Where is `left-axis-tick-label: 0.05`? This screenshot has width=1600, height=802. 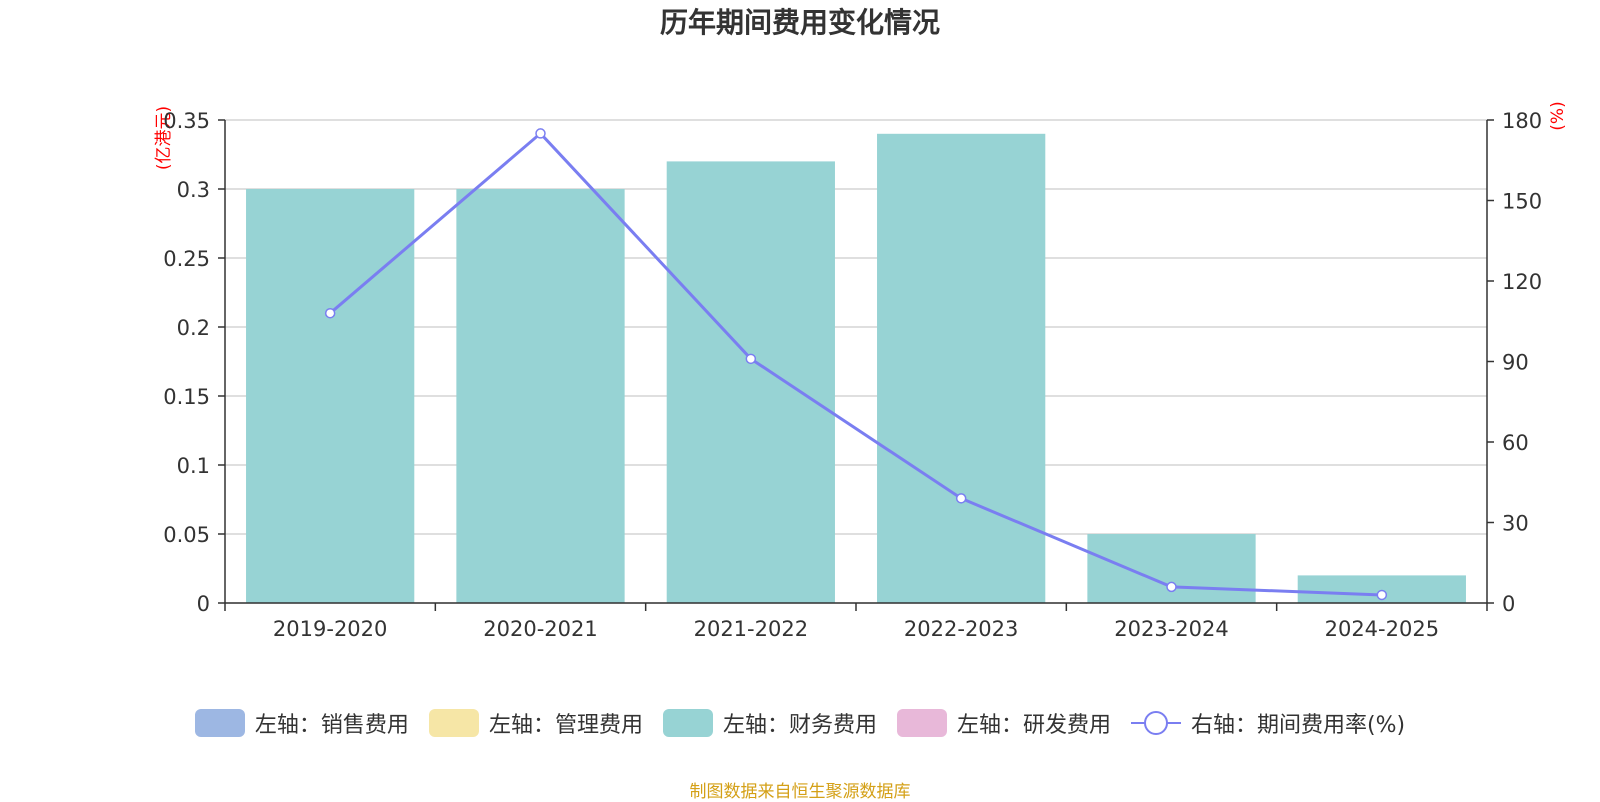
left-axis-tick-label: 0.05 is located at coordinates (186, 535).